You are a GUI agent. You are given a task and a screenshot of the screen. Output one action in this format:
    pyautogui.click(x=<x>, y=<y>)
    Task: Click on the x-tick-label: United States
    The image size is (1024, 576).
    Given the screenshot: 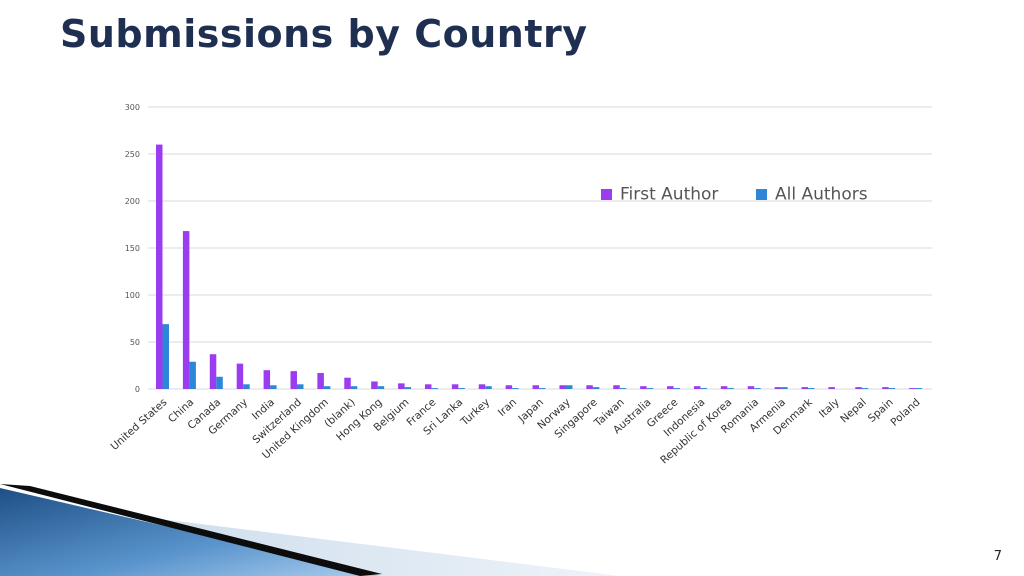 What is the action you would take?
    pyautogui.click(x=139, y=424)
    